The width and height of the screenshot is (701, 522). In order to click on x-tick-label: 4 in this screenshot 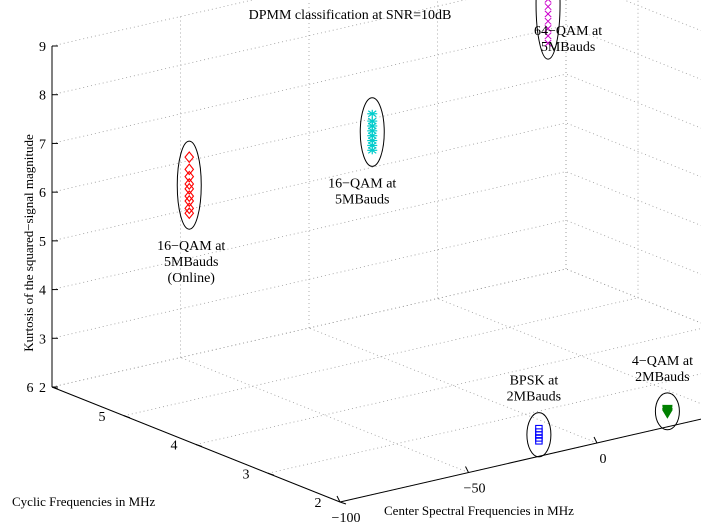, I will do `click(174, 446)`.